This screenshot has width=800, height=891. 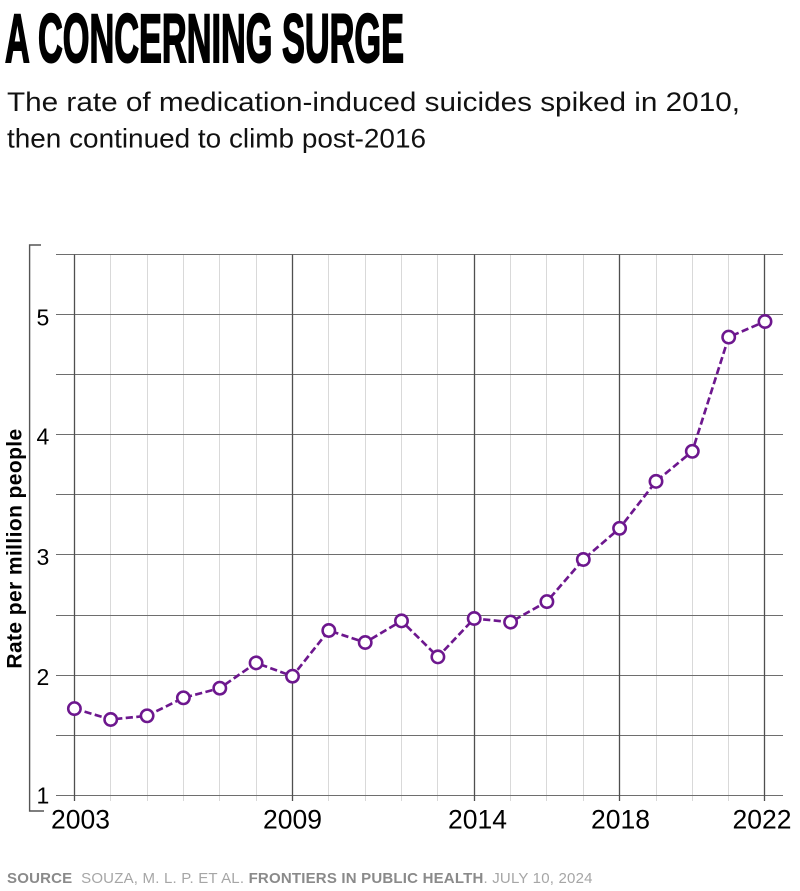 What do you see at coordinates (43, 796) in the screenshot?
I see `svg-text: 1` at bounding box center [43, 796].